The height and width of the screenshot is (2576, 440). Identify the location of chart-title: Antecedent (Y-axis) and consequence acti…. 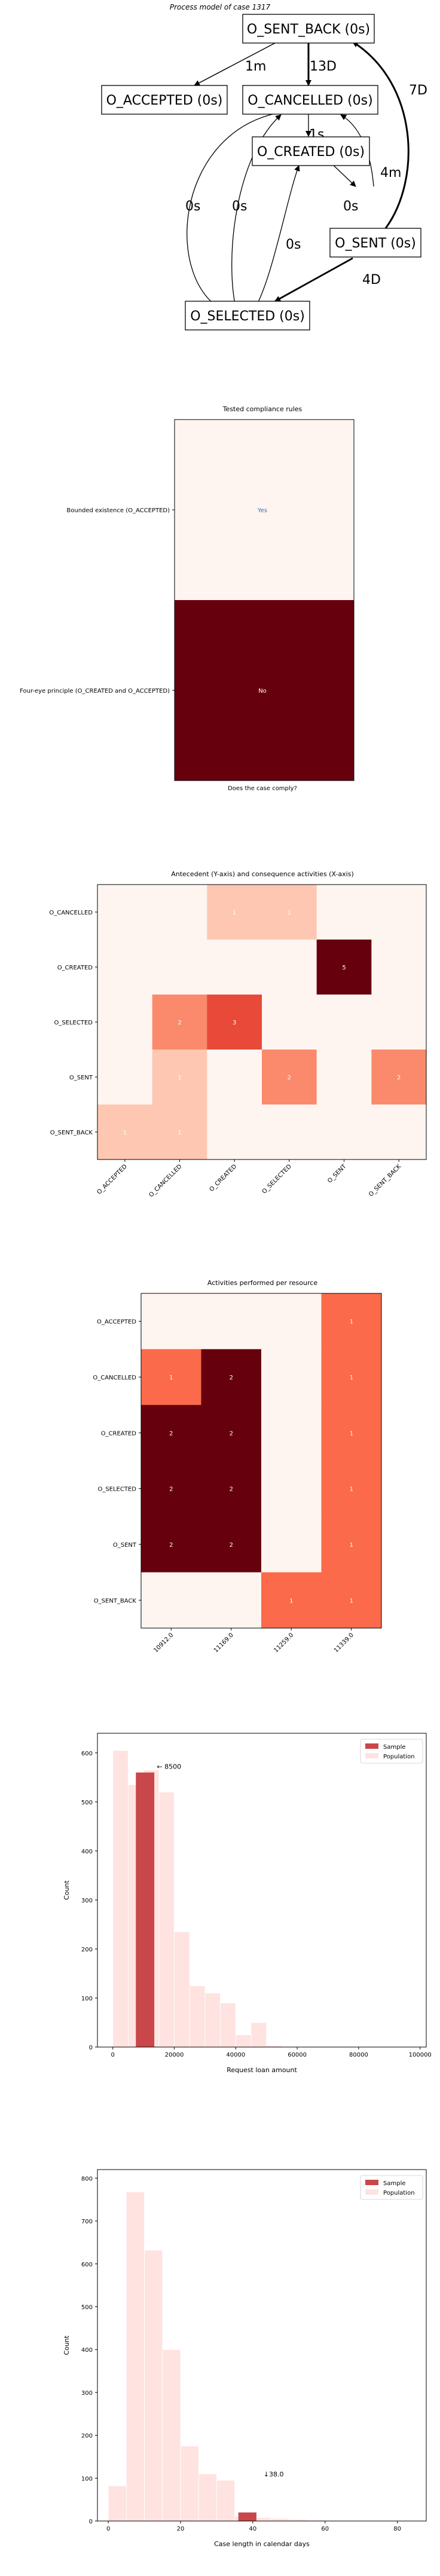
(262, 874).